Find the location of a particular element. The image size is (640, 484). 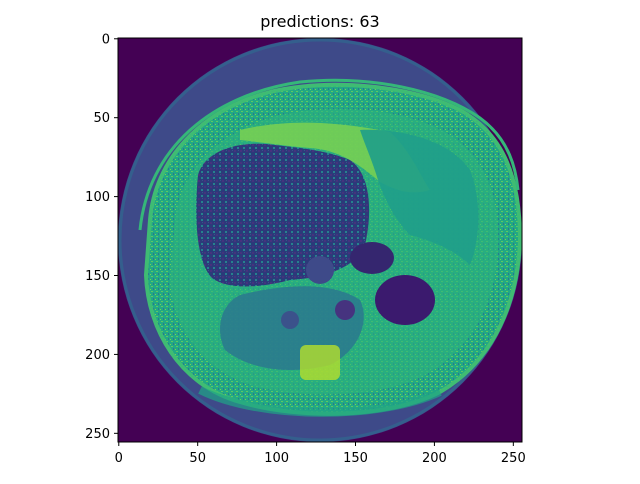

x-tick-label: 100 is located at coordinates (276, 458).